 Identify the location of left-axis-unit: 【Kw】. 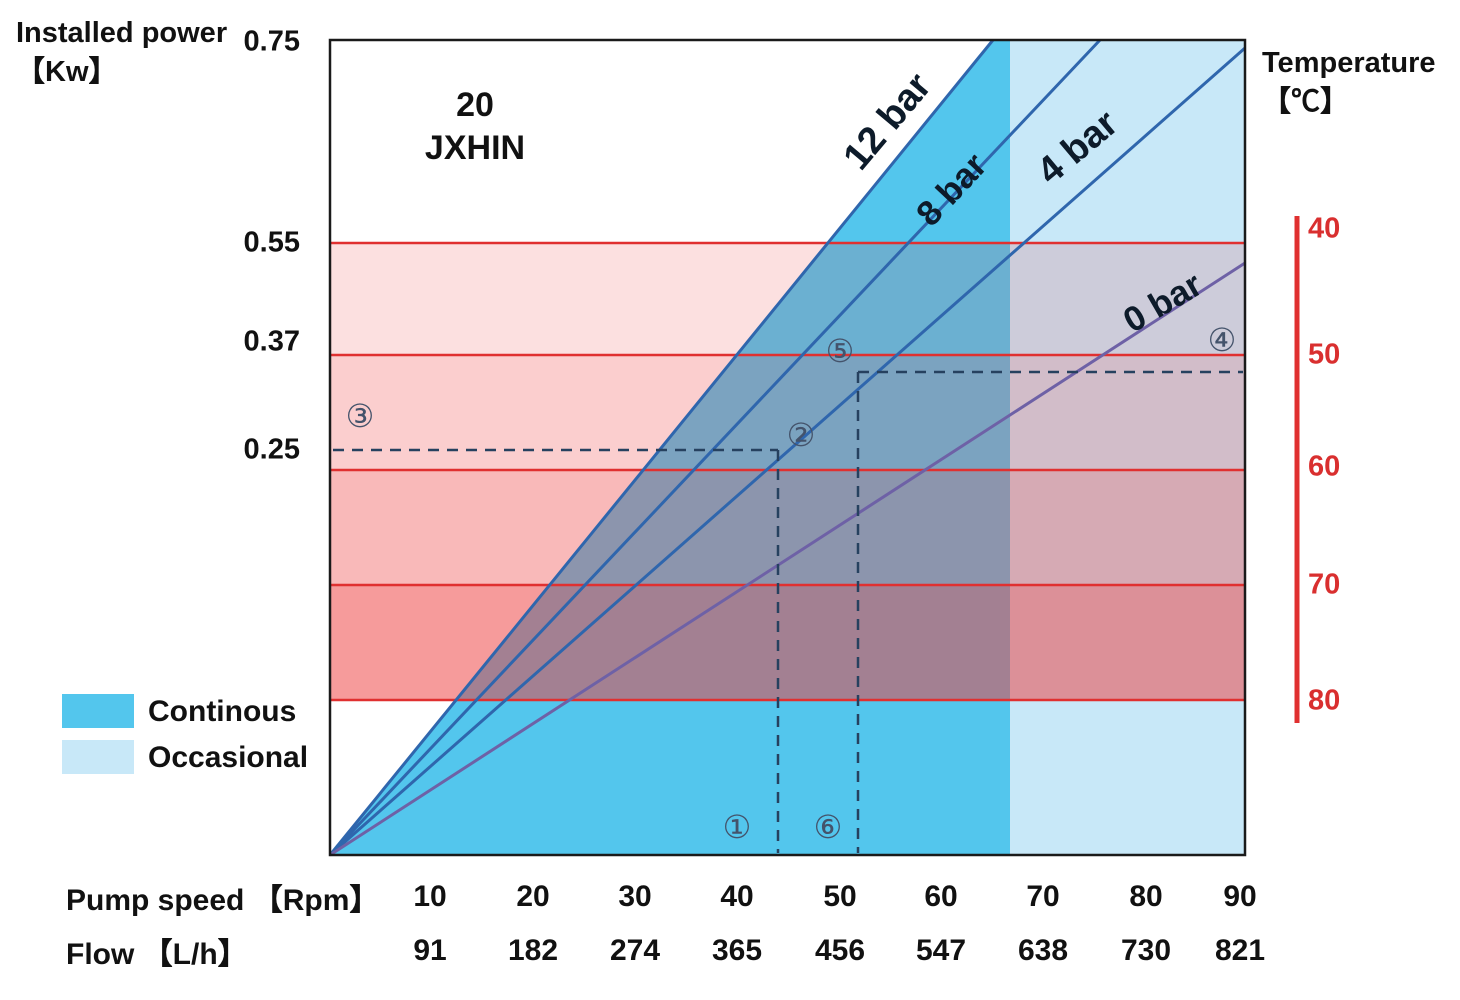
(67, 72).